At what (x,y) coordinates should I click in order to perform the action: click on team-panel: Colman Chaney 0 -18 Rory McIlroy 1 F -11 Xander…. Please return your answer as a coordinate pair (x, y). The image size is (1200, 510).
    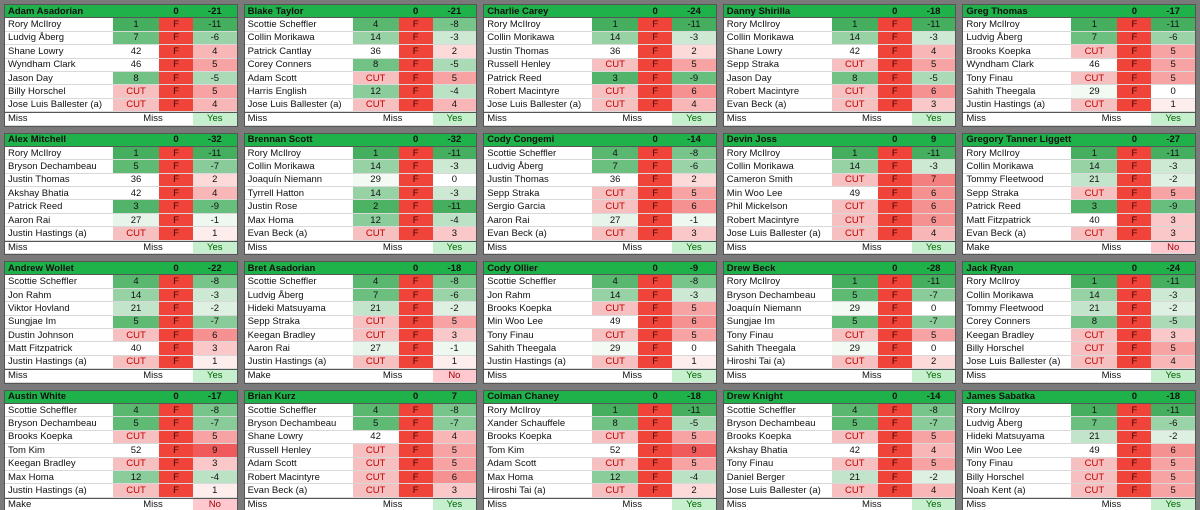
    Looking at the image, I should click on (600, 449).